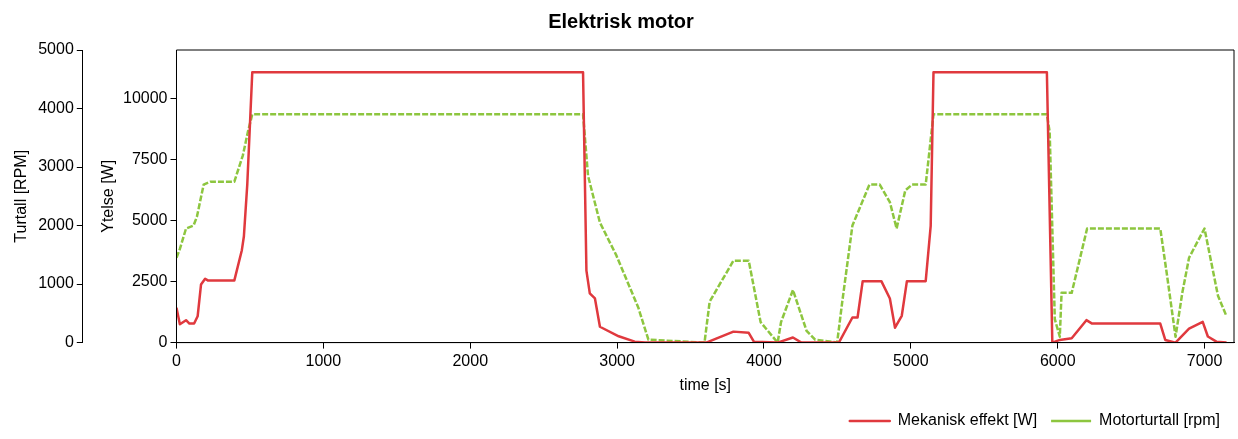  What do you see at coordinates (56, 49) in the screenshot?
I see `y-tick-label: 5000` at bounding box center [56, 49].